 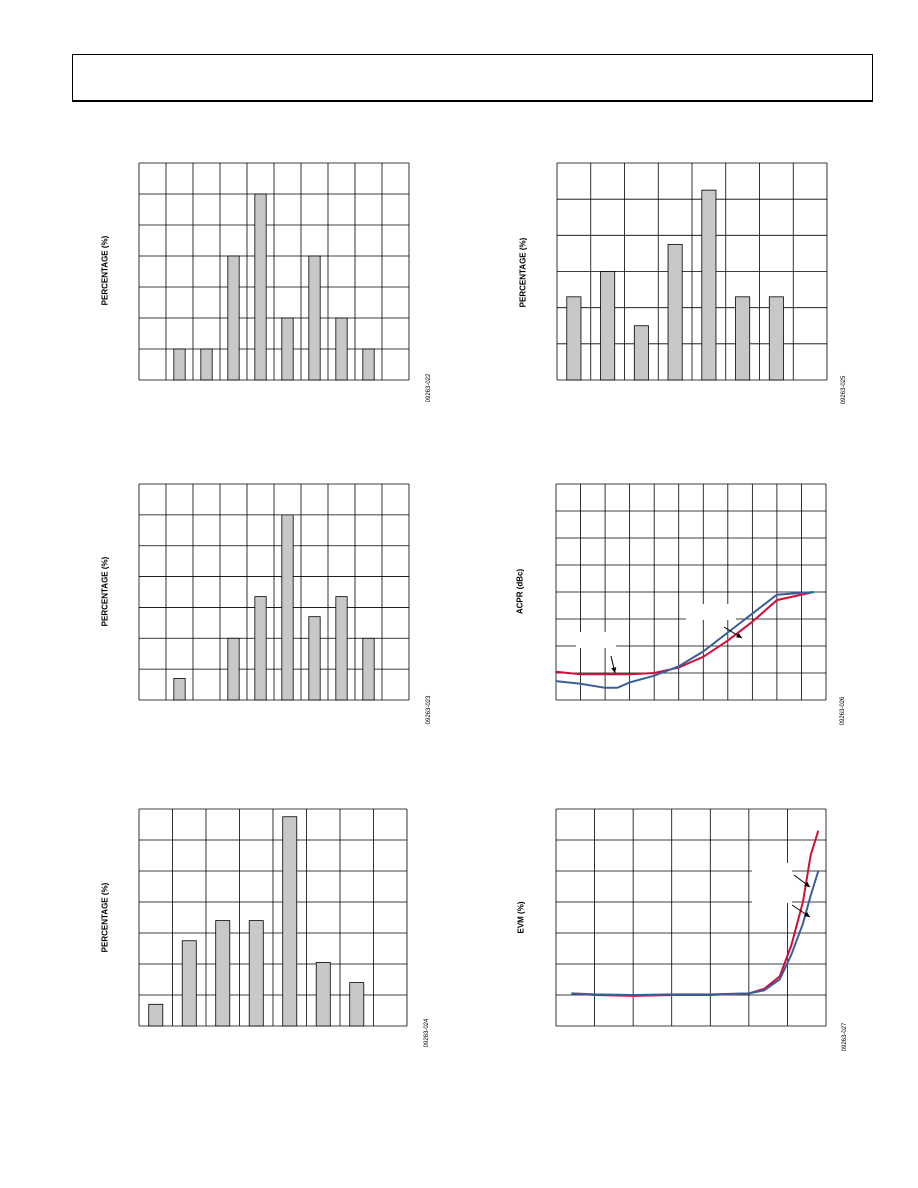 I want to click on chart6-figure-id: 09263-027, so click(x=845, y=1037).